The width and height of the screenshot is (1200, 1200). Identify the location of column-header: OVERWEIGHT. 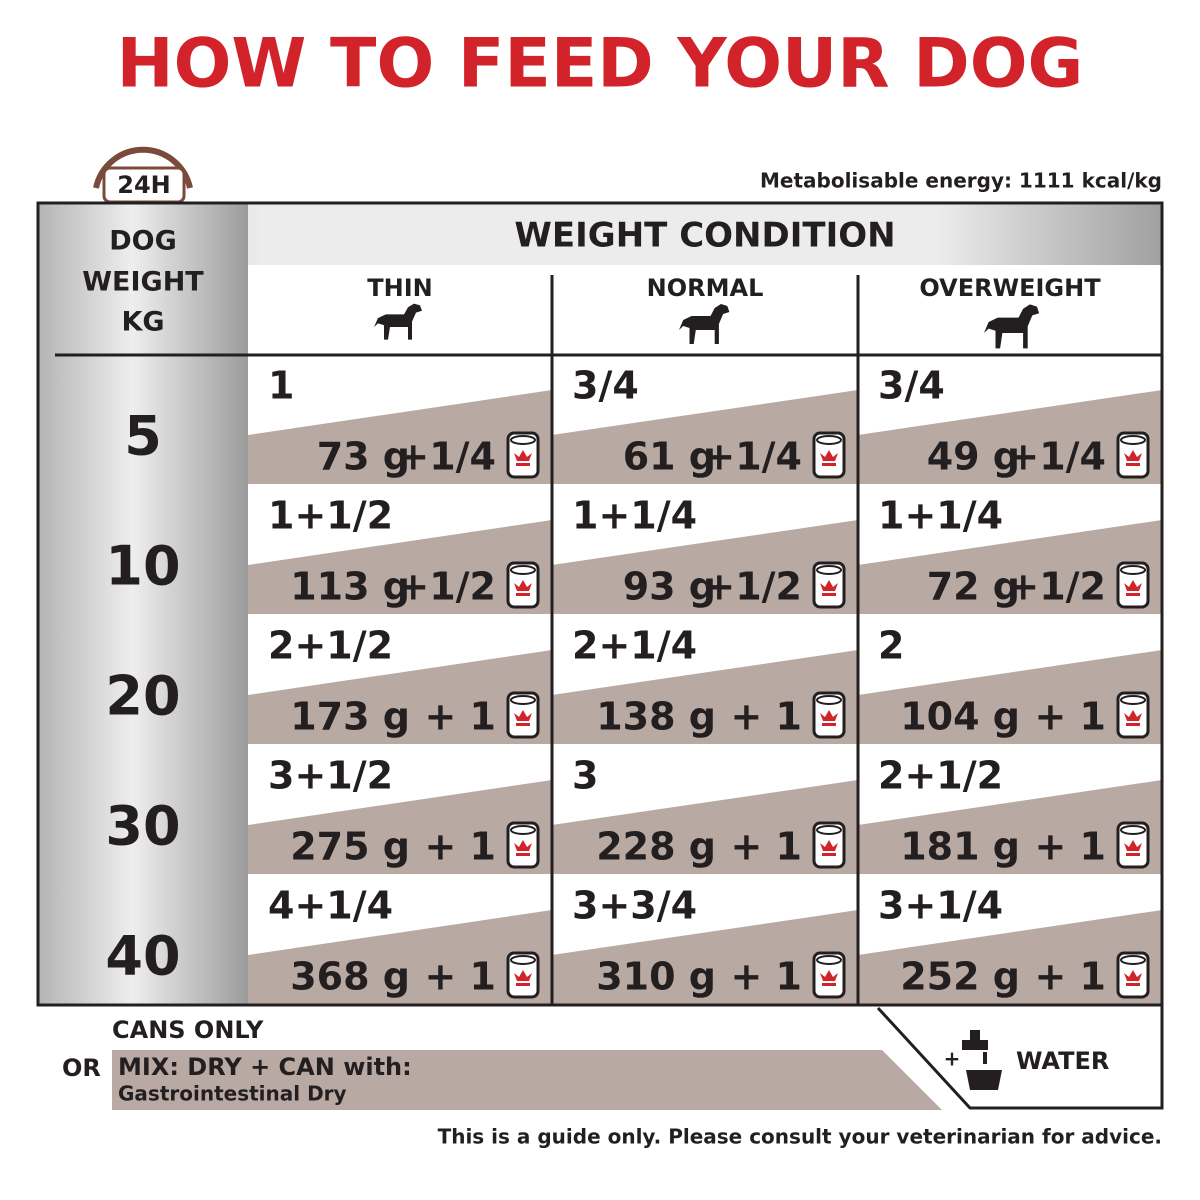
(1010, 288).